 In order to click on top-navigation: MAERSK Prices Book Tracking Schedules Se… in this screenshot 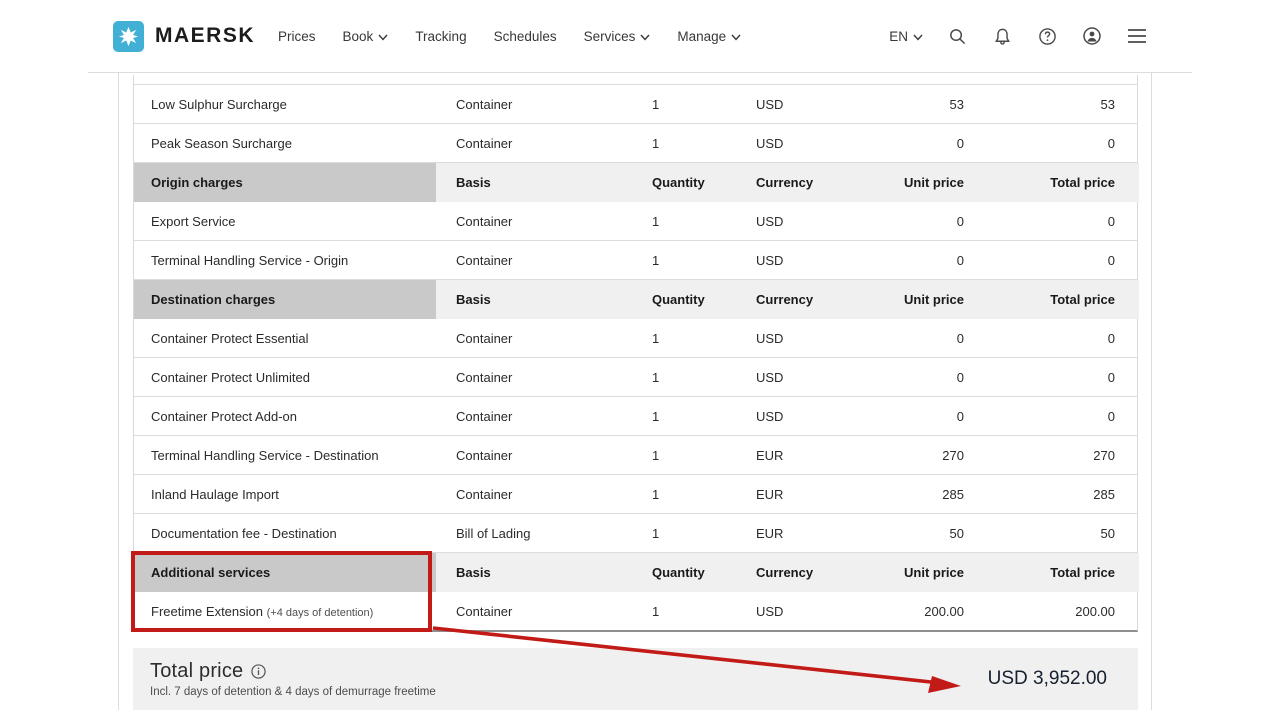, I will do `click(640, 36)`.